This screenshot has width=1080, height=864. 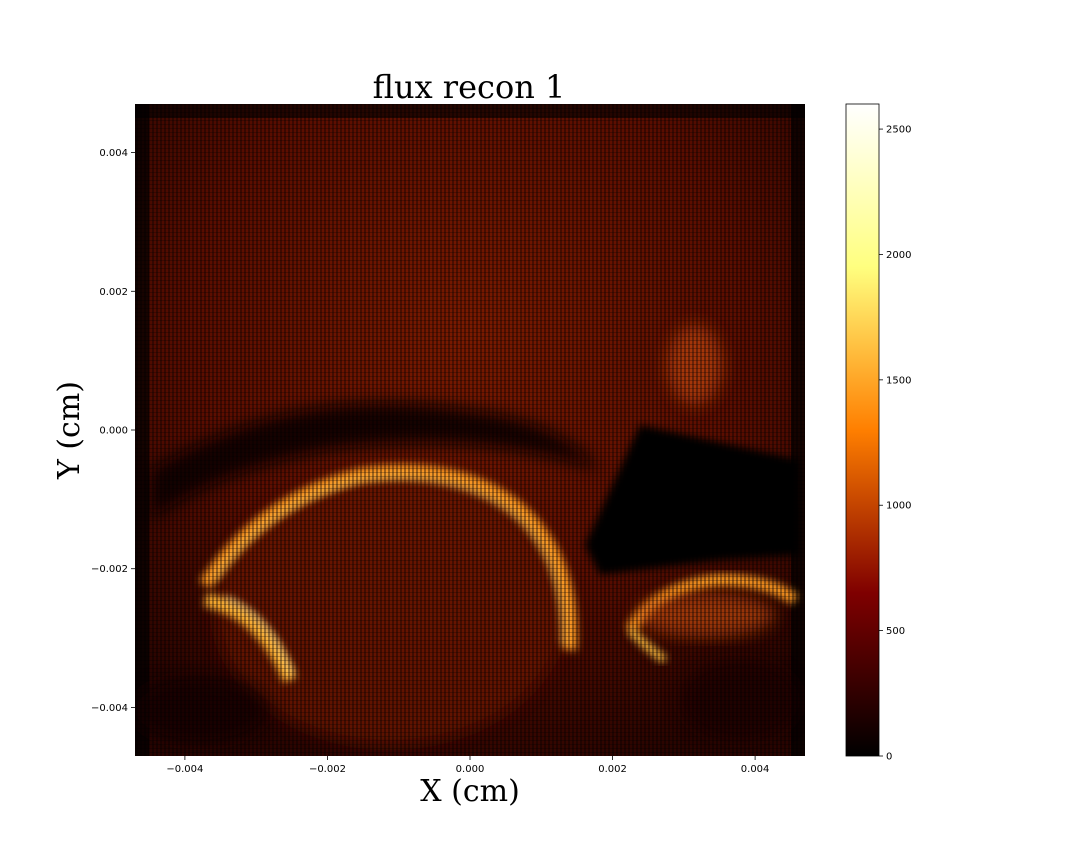 I want to click on y-axis: 0.004 0.002 0.000 −0.002 −0.004, so click(x=113, y=431).